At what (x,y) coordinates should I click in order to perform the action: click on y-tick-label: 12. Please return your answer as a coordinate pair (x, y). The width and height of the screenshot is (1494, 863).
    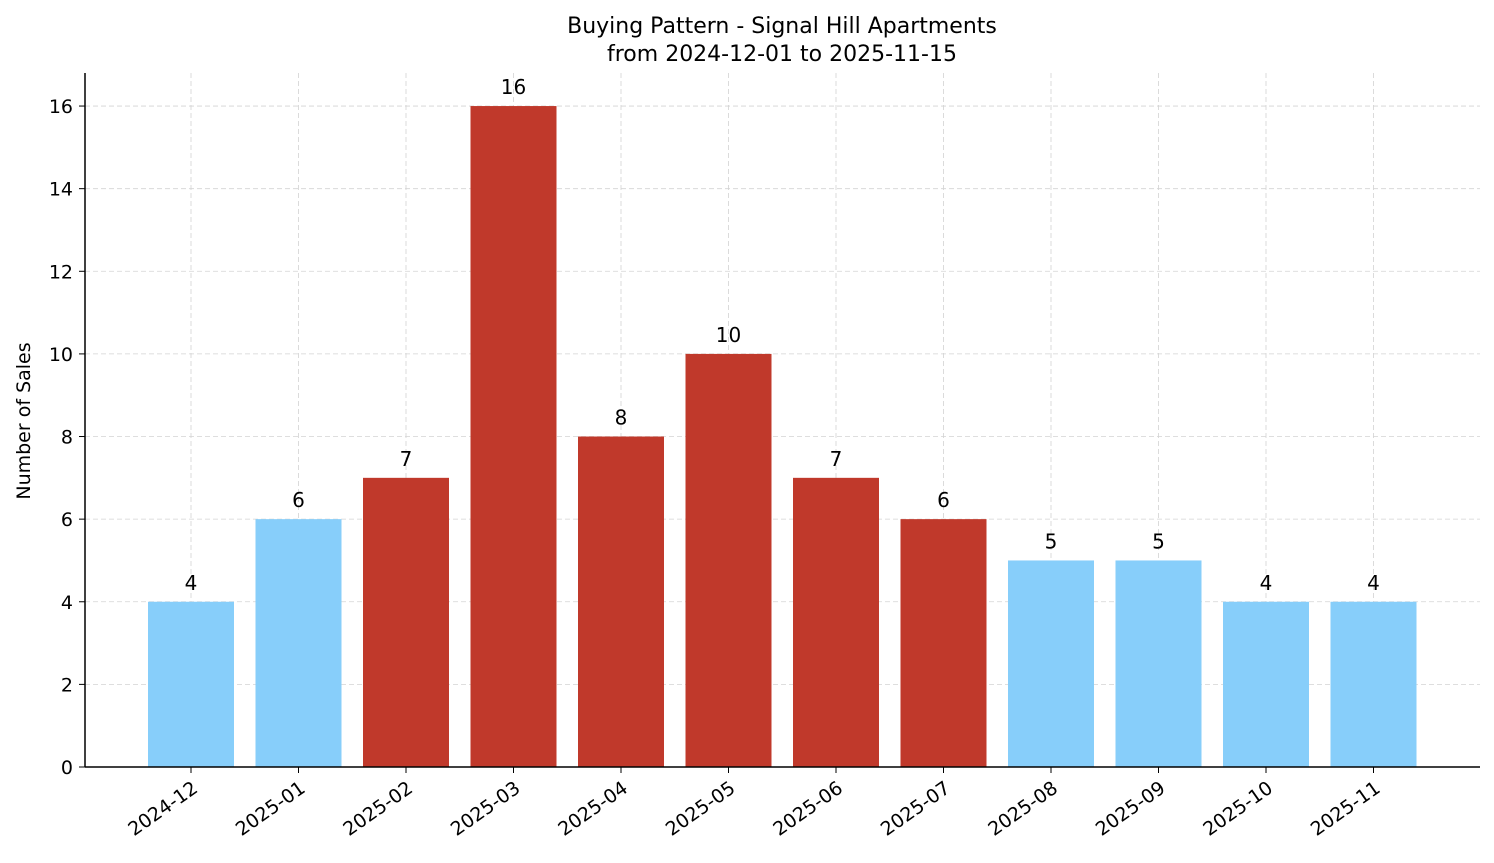
    Looking at the image, I should click on (61, 272).